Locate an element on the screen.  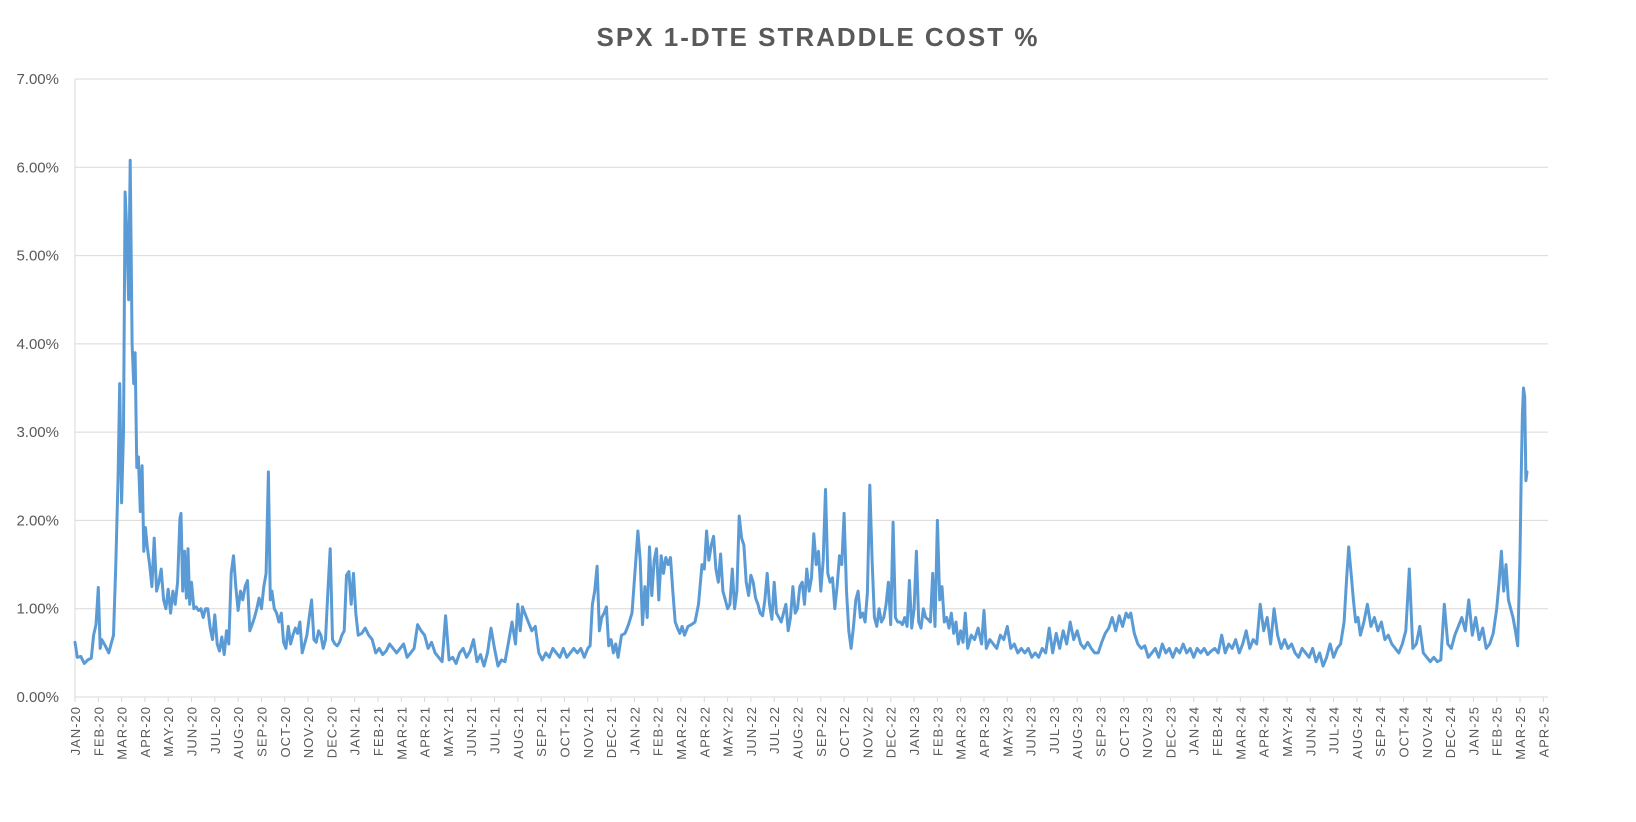
x-tick-label: APR-20 is located at coordinates (145, 732).